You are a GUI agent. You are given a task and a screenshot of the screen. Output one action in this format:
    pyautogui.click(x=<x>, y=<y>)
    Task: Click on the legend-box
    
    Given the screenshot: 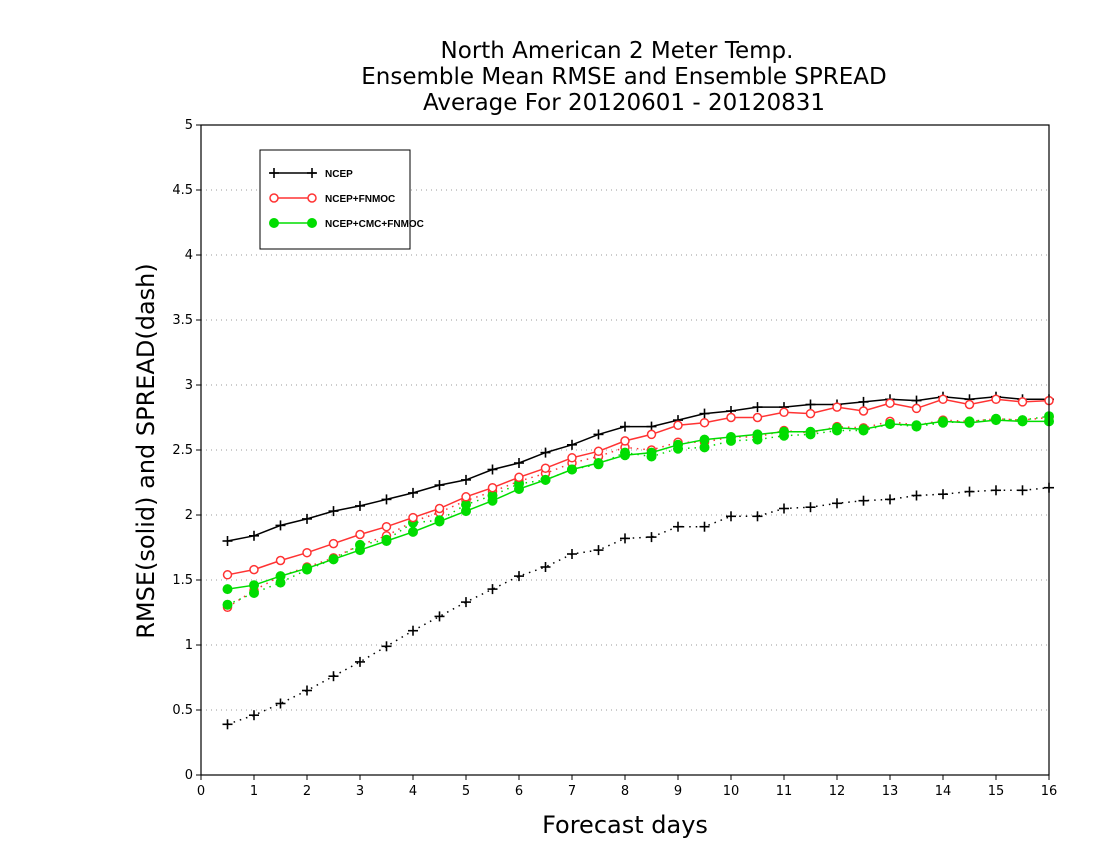 What is the action you would take?
    pyautogui.click(x=335, y=199)
    